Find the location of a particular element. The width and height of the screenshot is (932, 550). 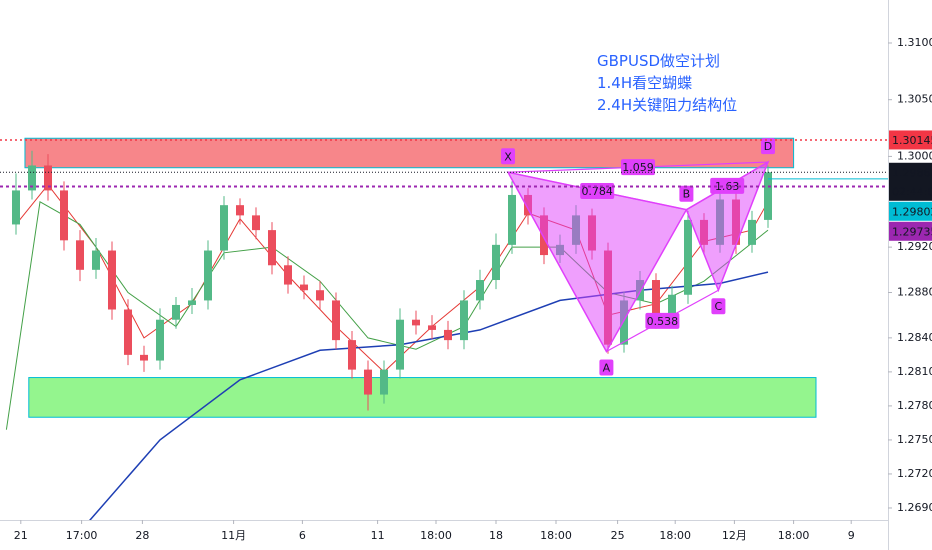

x-tick-label: 18 is located at coordinates (496, 535).